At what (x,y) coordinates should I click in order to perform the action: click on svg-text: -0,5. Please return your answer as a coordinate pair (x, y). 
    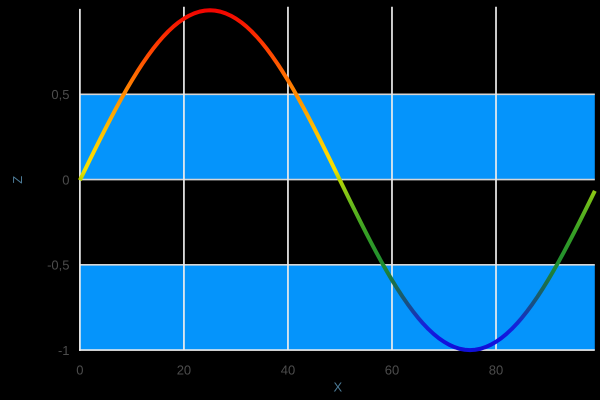
    Looking at the image, I should click on (58, 265).